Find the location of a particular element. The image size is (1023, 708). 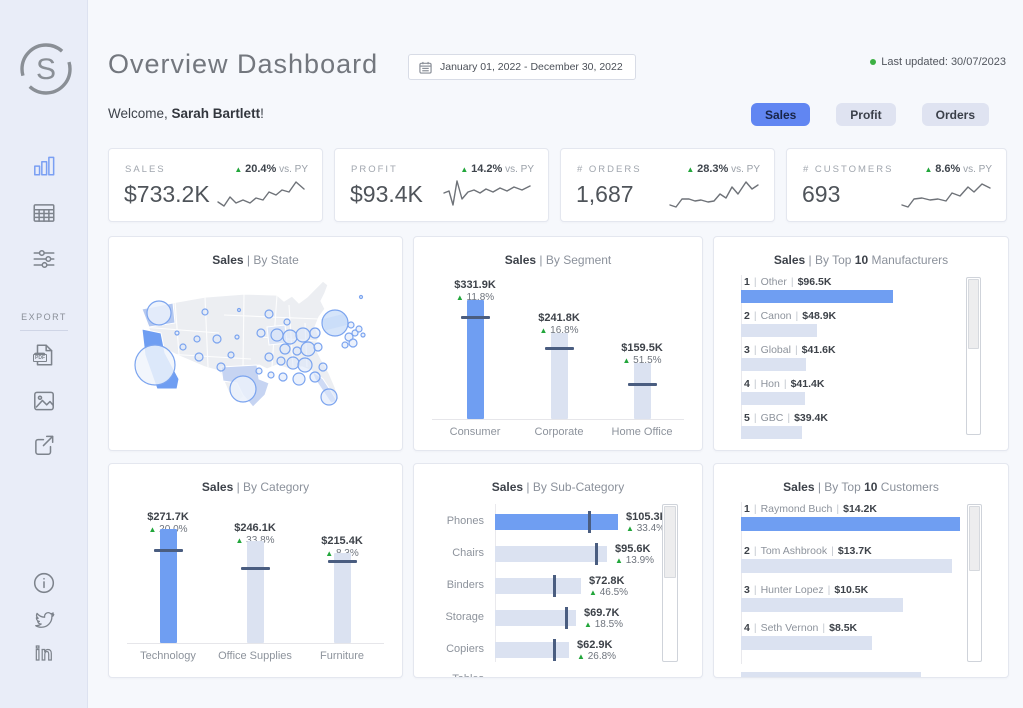

kpi-card-orders: # ORDERS ▲ 28.3% vs. PY 1,687 is located at coordinates (667, 185).